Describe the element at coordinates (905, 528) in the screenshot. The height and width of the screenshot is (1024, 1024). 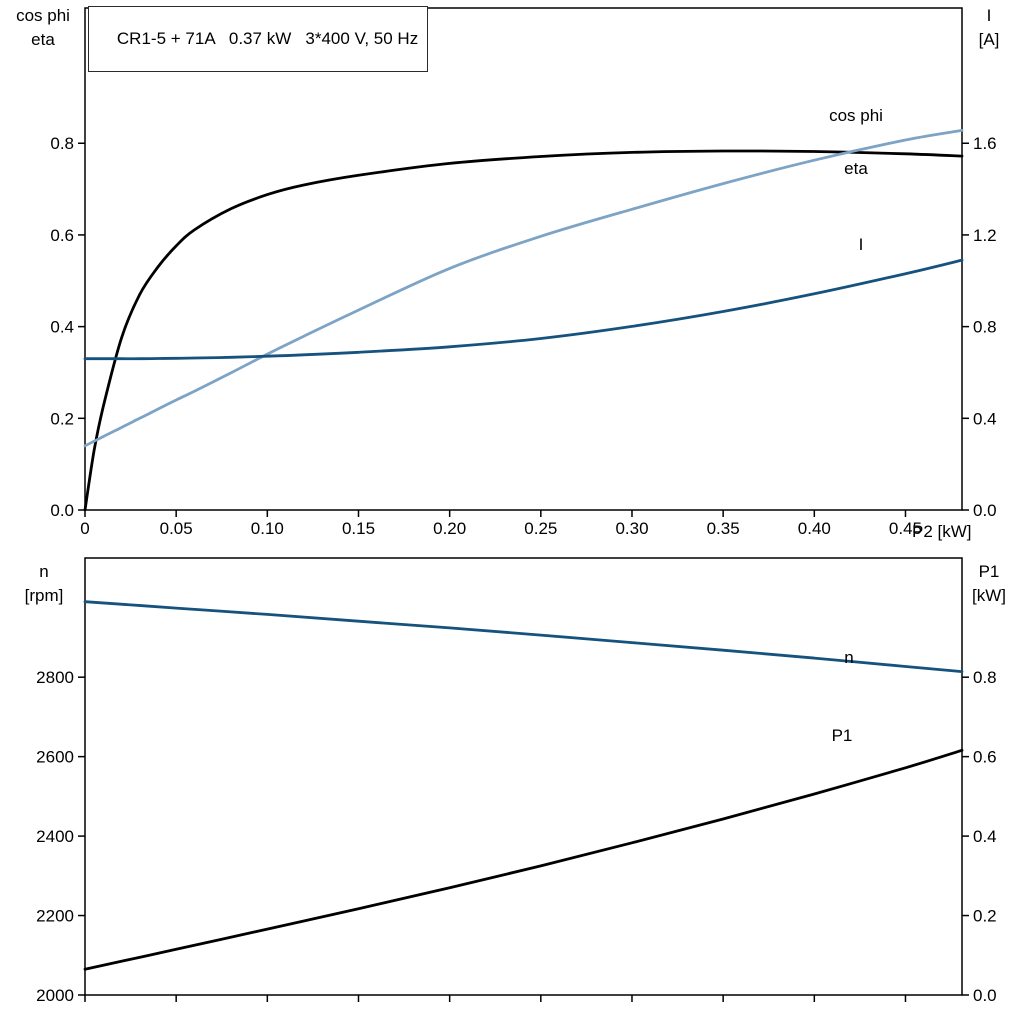
I see `x-axis-tick-label: 0.45` at that location.